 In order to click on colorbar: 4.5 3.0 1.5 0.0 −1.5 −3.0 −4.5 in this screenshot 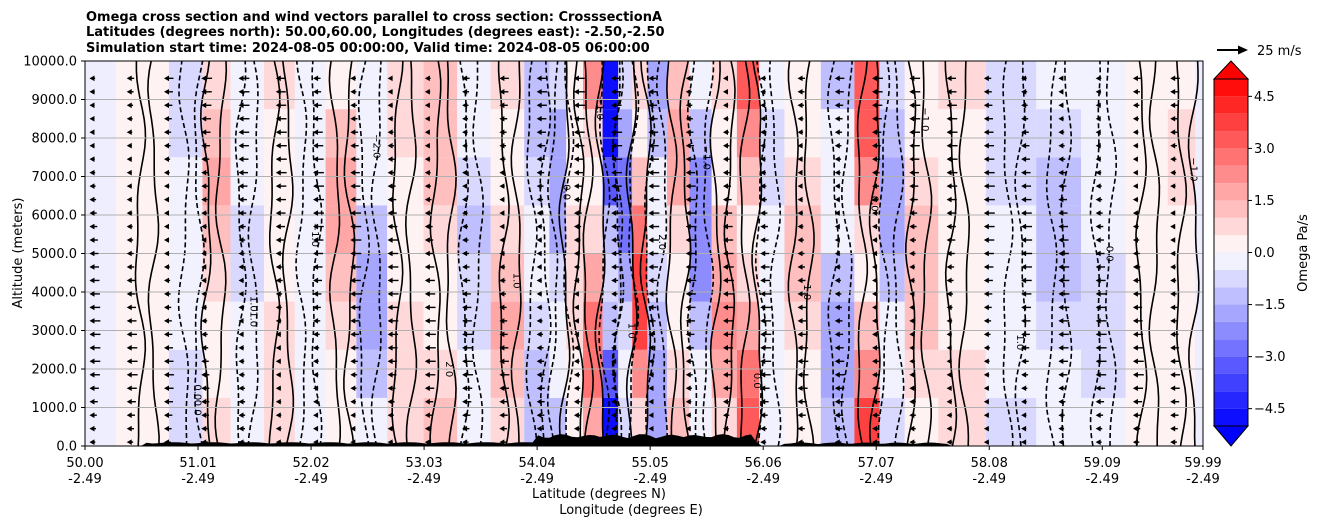, I will do `click(1249, 253)`.